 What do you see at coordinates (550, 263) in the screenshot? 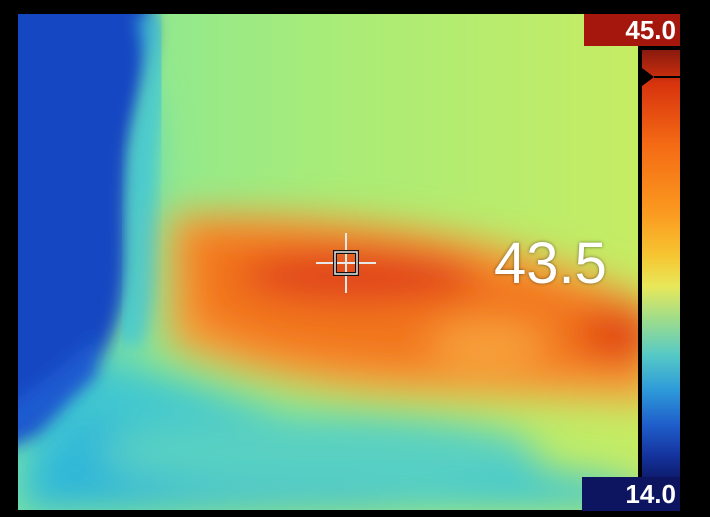
I see `spot-temperature: 43.5` at bounding box center [550, 263].